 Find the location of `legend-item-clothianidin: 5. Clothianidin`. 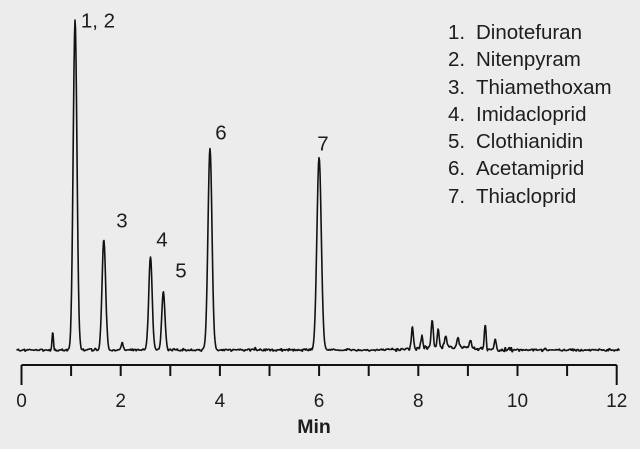

legend-item-clothianidin: 5. Clothianidin is located at coordinates (530, 141).